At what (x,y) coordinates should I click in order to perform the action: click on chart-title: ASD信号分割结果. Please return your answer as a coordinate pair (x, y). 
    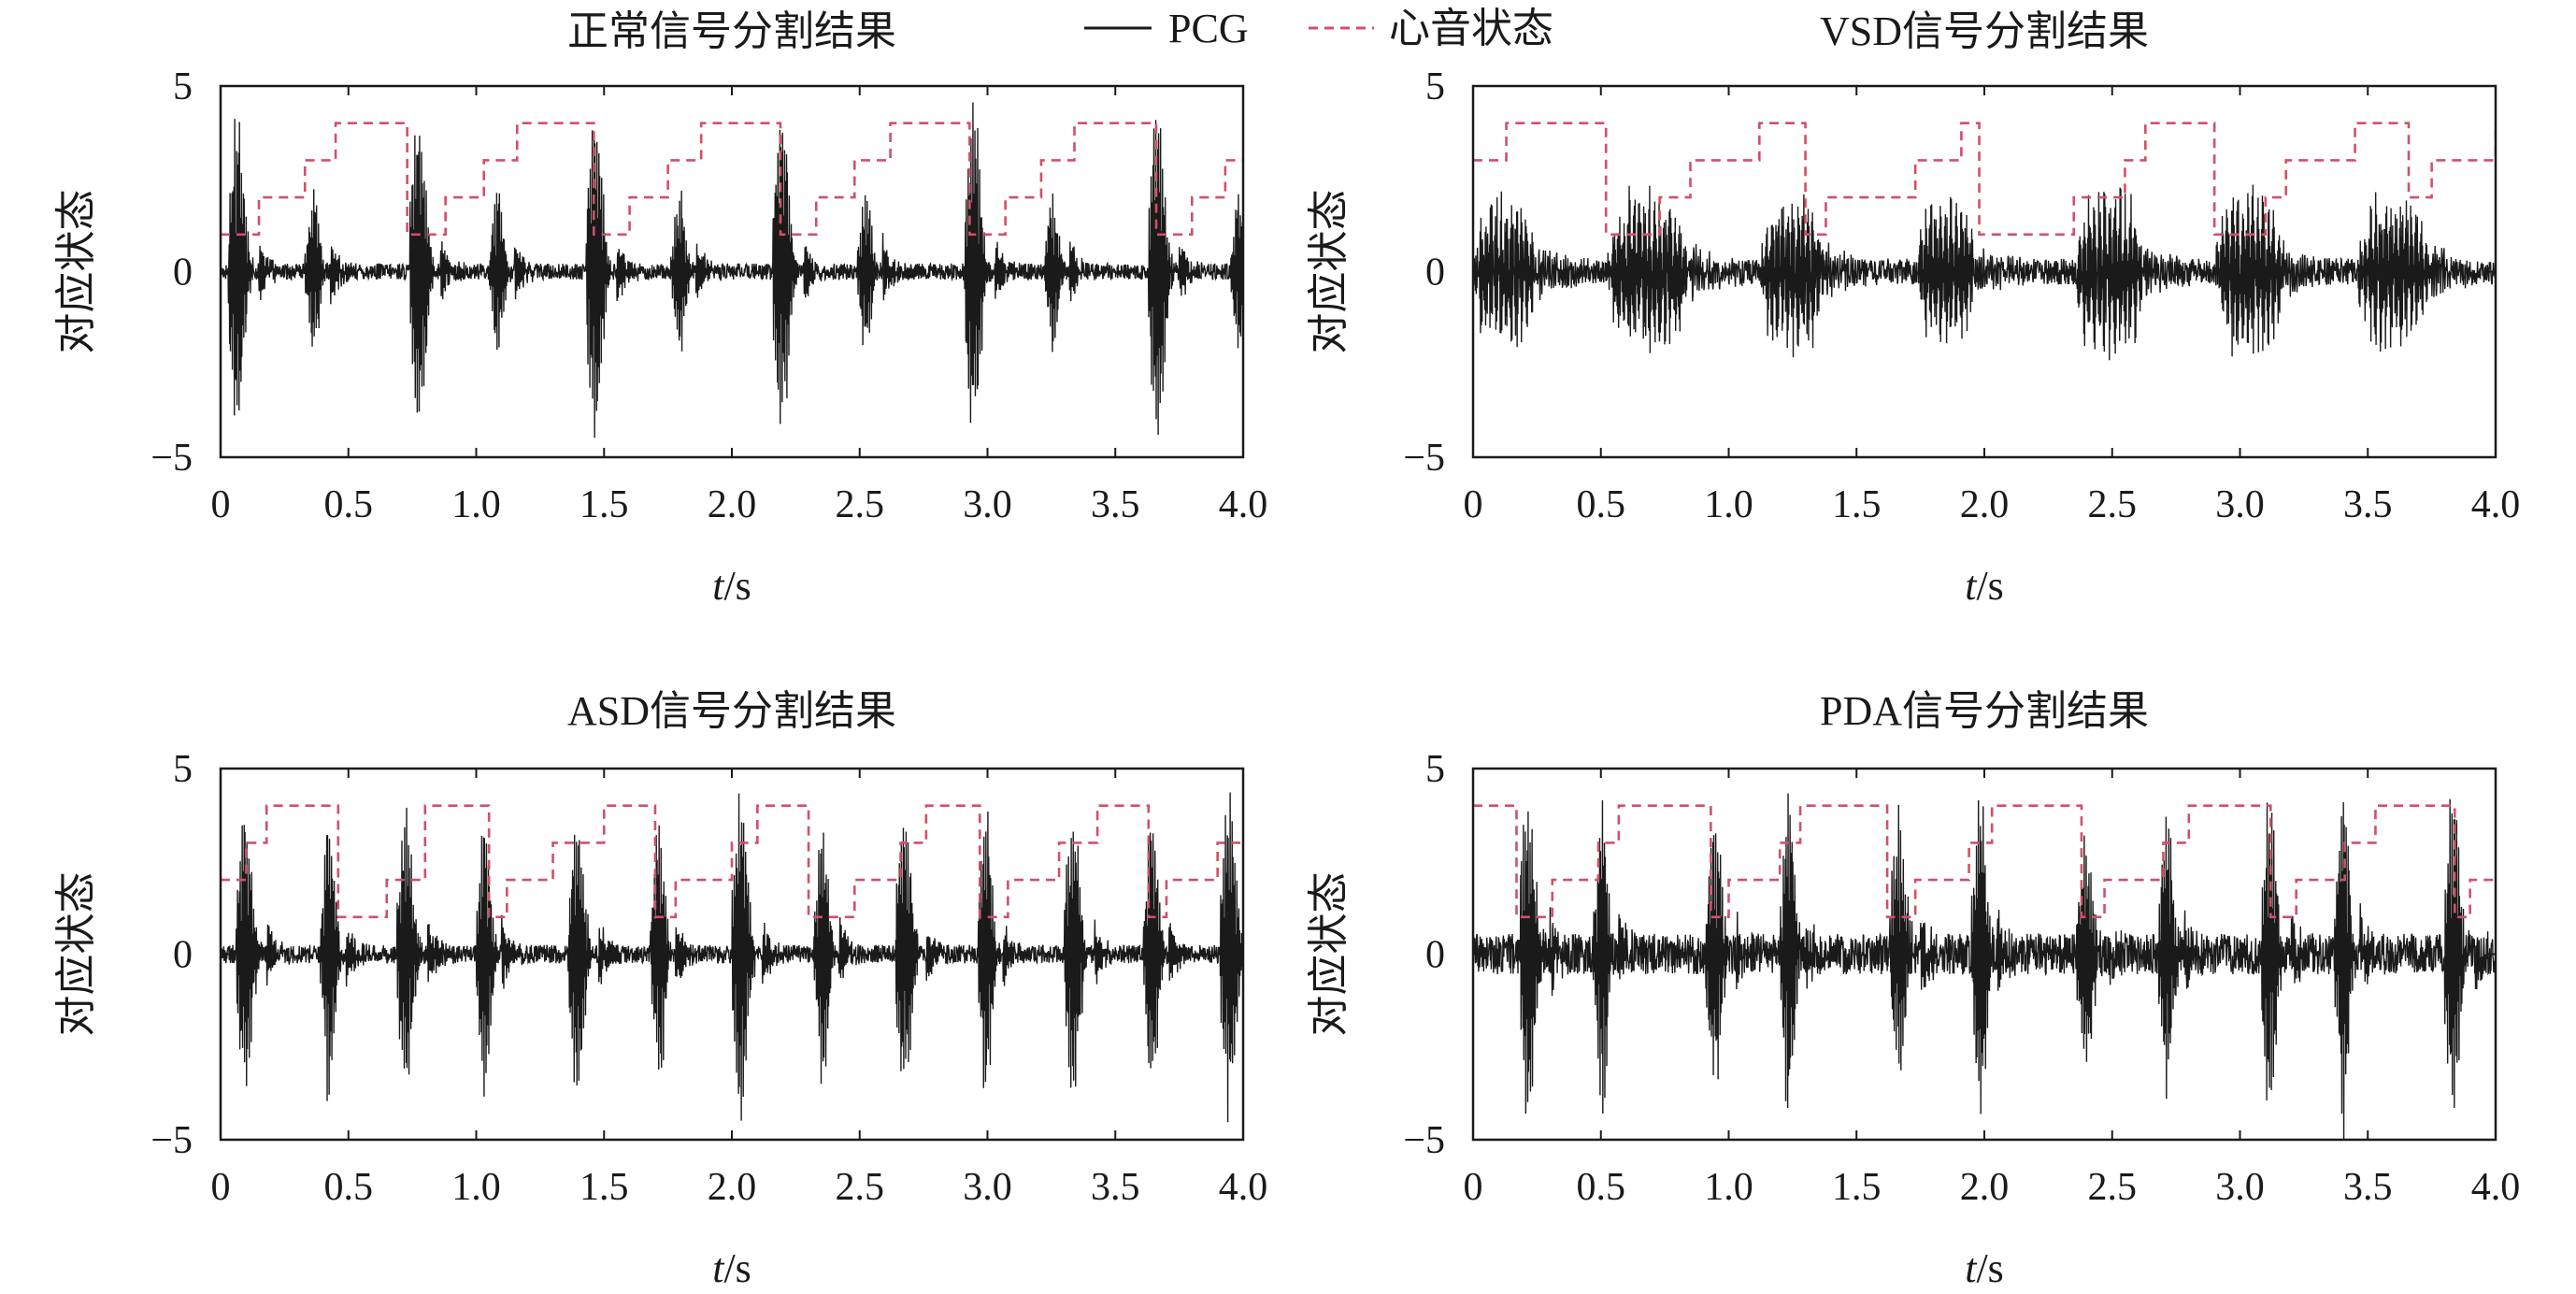
    Looking at the image, I should click on (731, 711).